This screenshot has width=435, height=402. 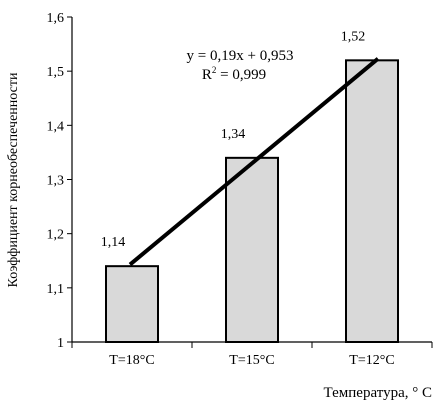 What do you see at coordinates (131, 360) in the screenshot?
I see `x-tick-label: T=18°C` at bounding box center [131, 360].